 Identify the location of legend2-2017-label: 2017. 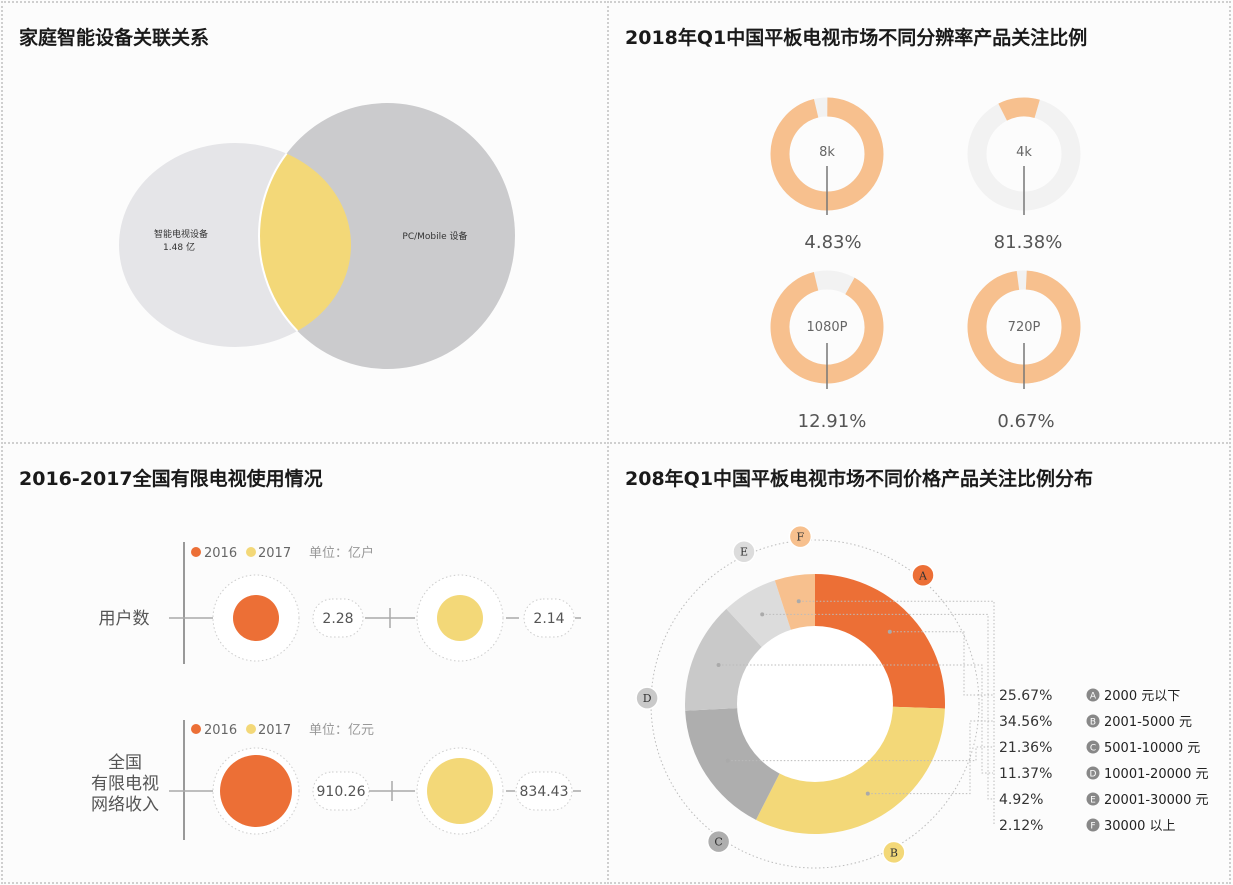
(274, 730).